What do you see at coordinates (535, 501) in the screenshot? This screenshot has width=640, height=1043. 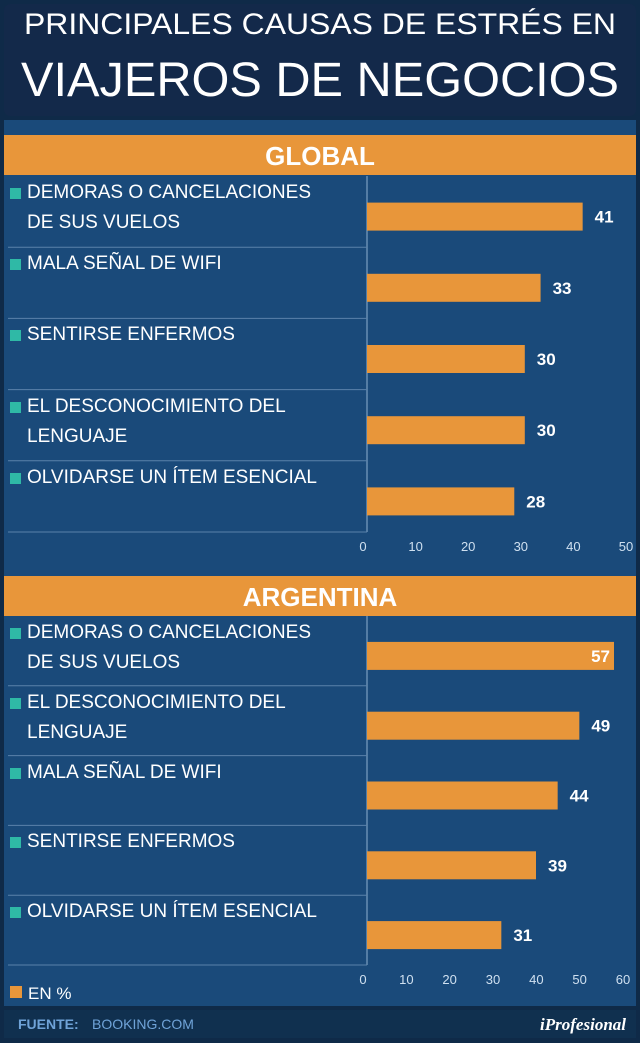 I see `value-label: 28` at bounding box center [535, 501].